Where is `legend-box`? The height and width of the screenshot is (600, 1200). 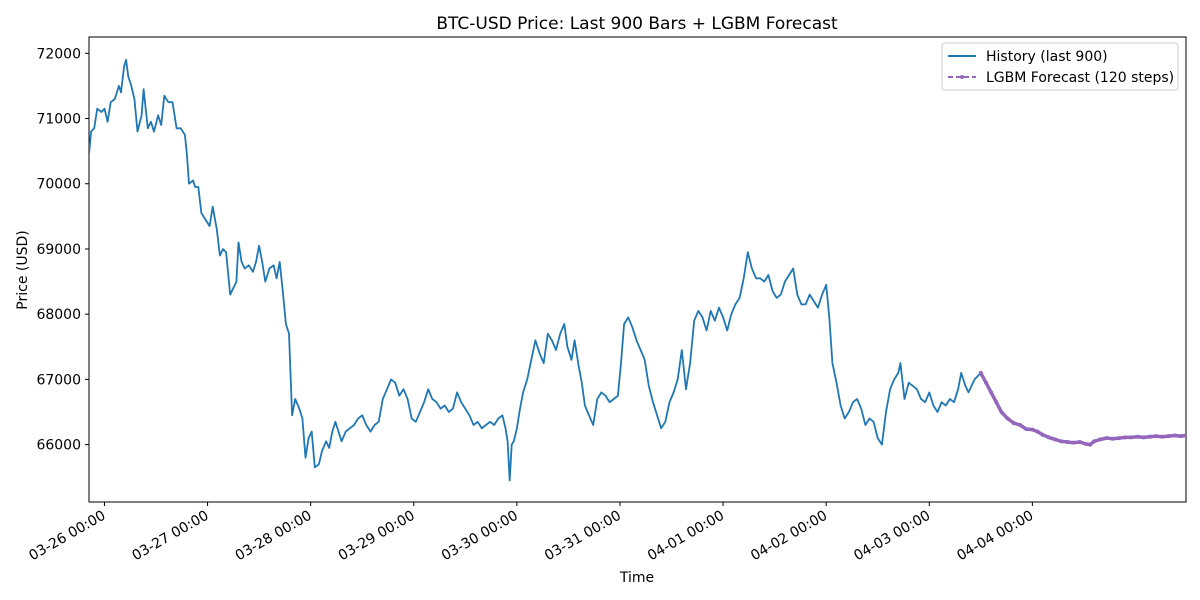
legend-box is located at coordinates (1060, 66).